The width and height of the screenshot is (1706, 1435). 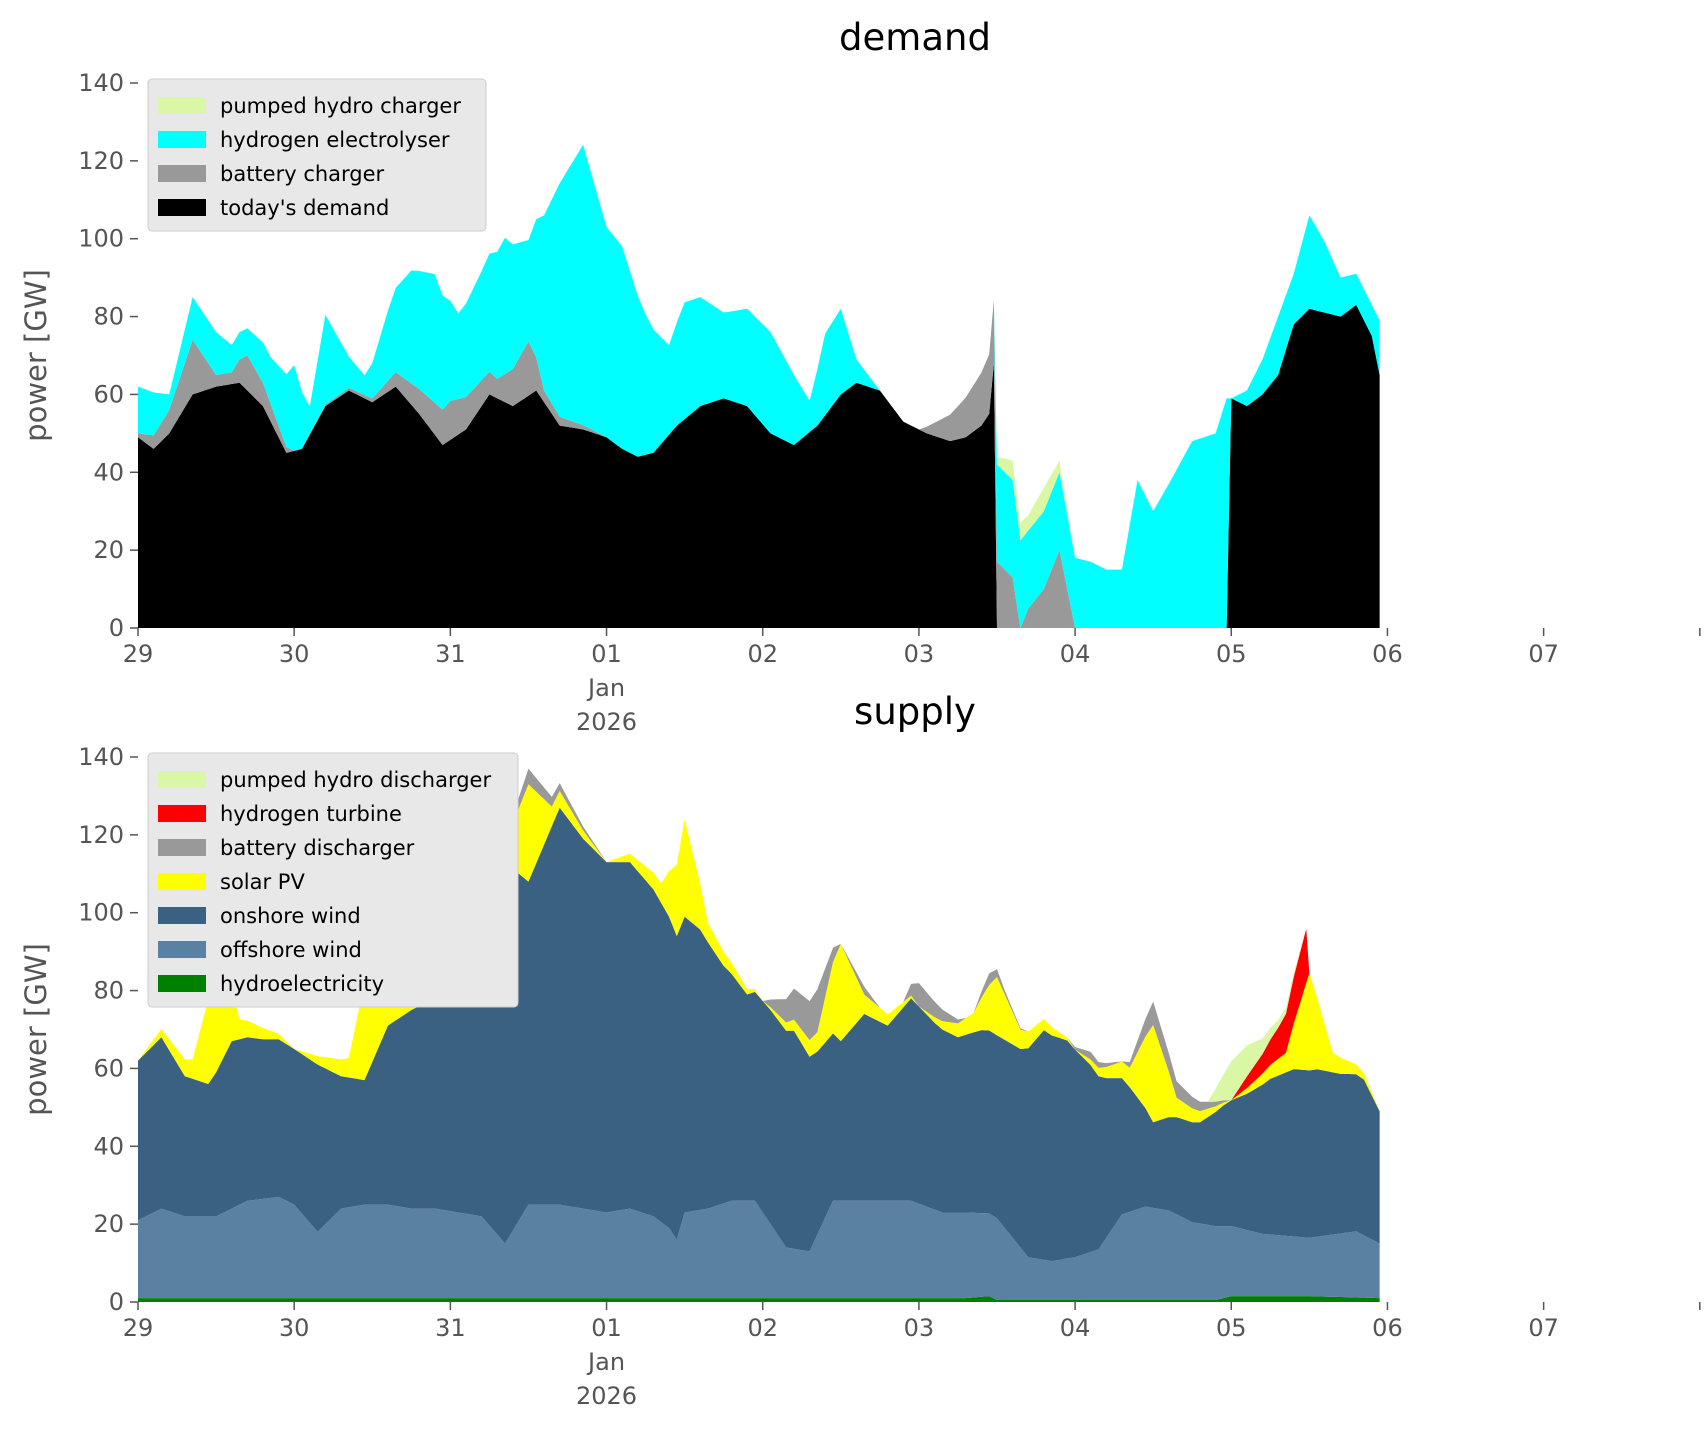 I want to click on legend-swatch-solar-pv, so click(x=182, y=881).